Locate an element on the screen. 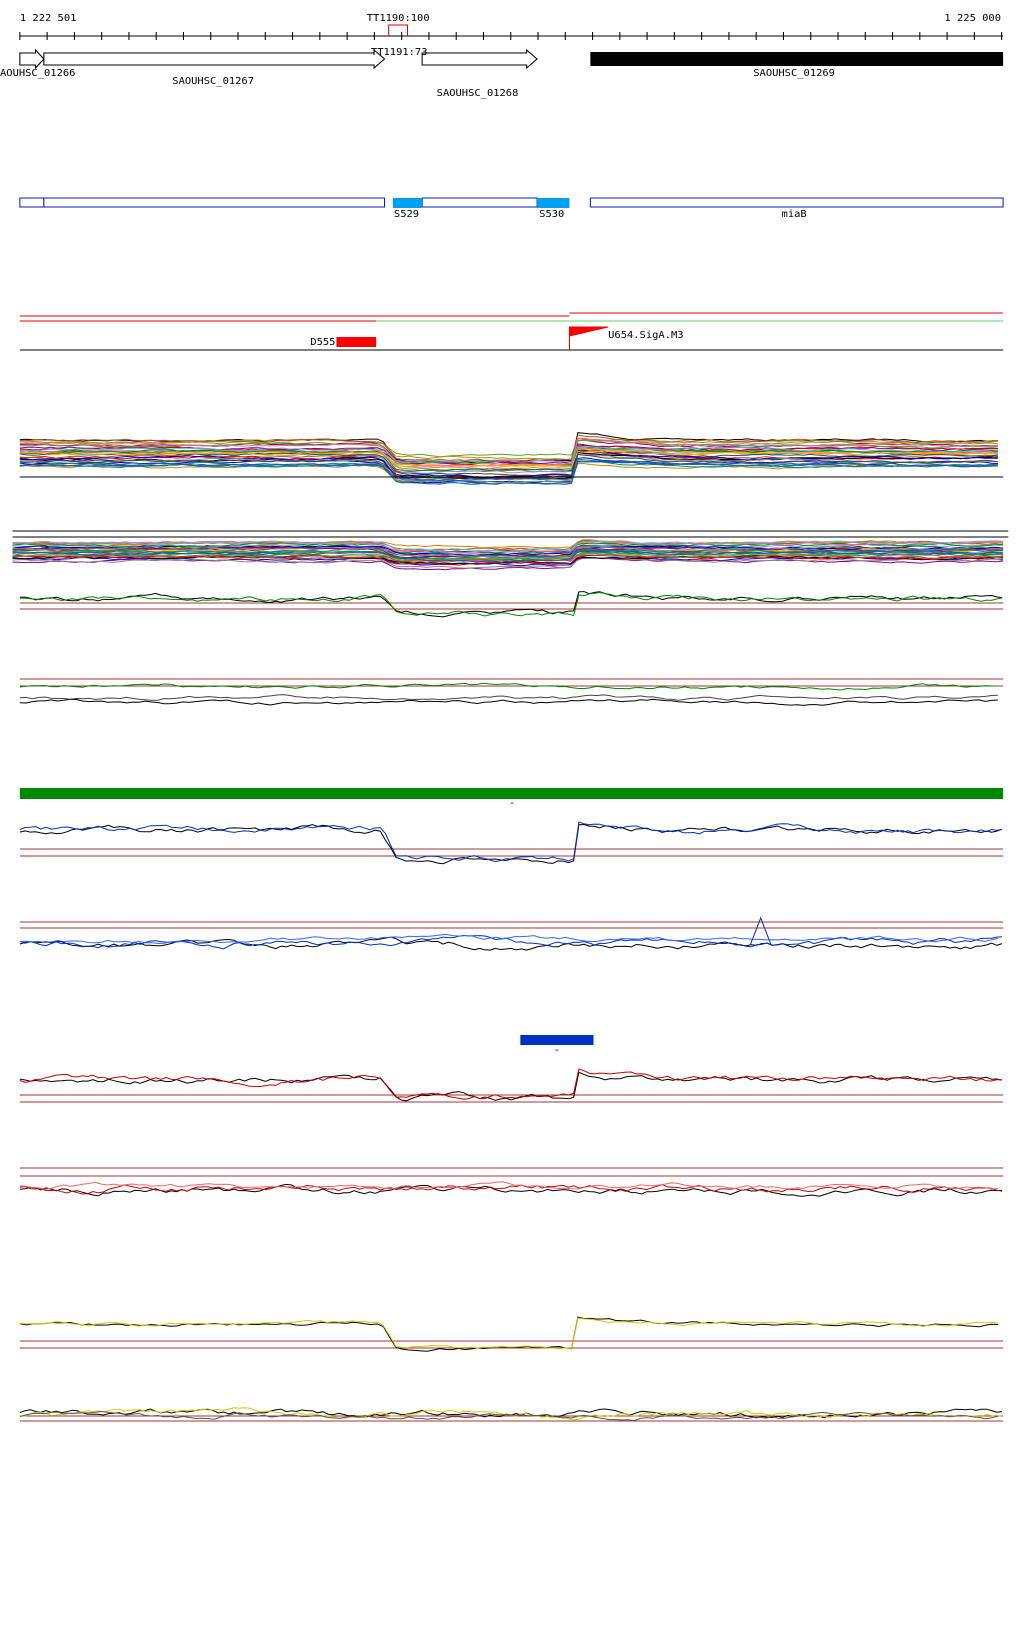 The width and height of the screenshot is (1024, 1640). terminator-label: TT1191:73 is located at coordinates (399, 52).